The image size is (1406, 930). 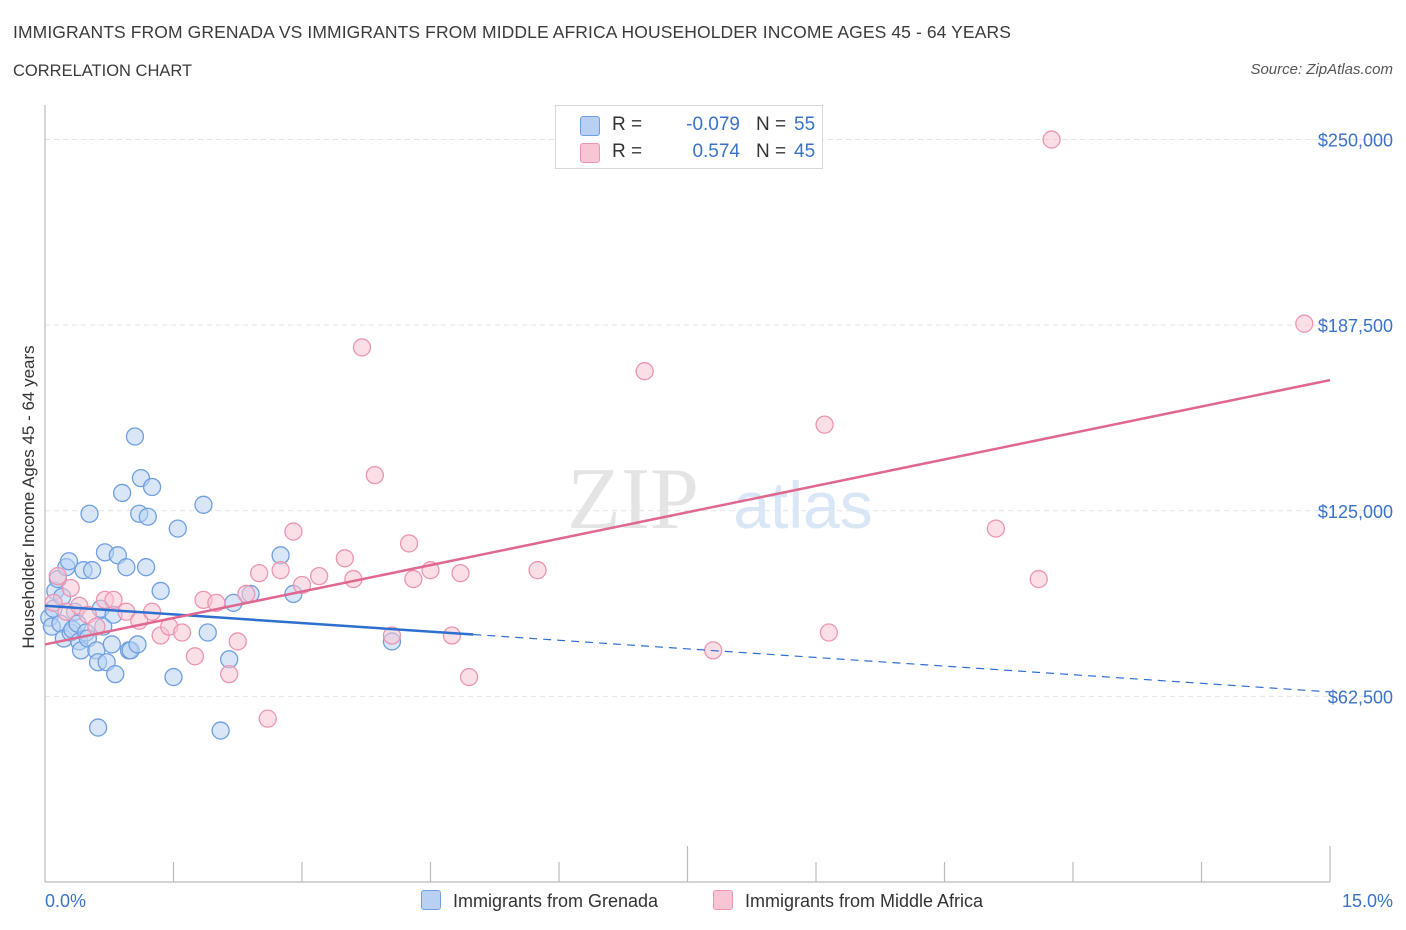 What do you see at coordinates (1360, 697) in the screenshot?
I see `y-tick-label: $62,500` at bounding box center [1360, 697].